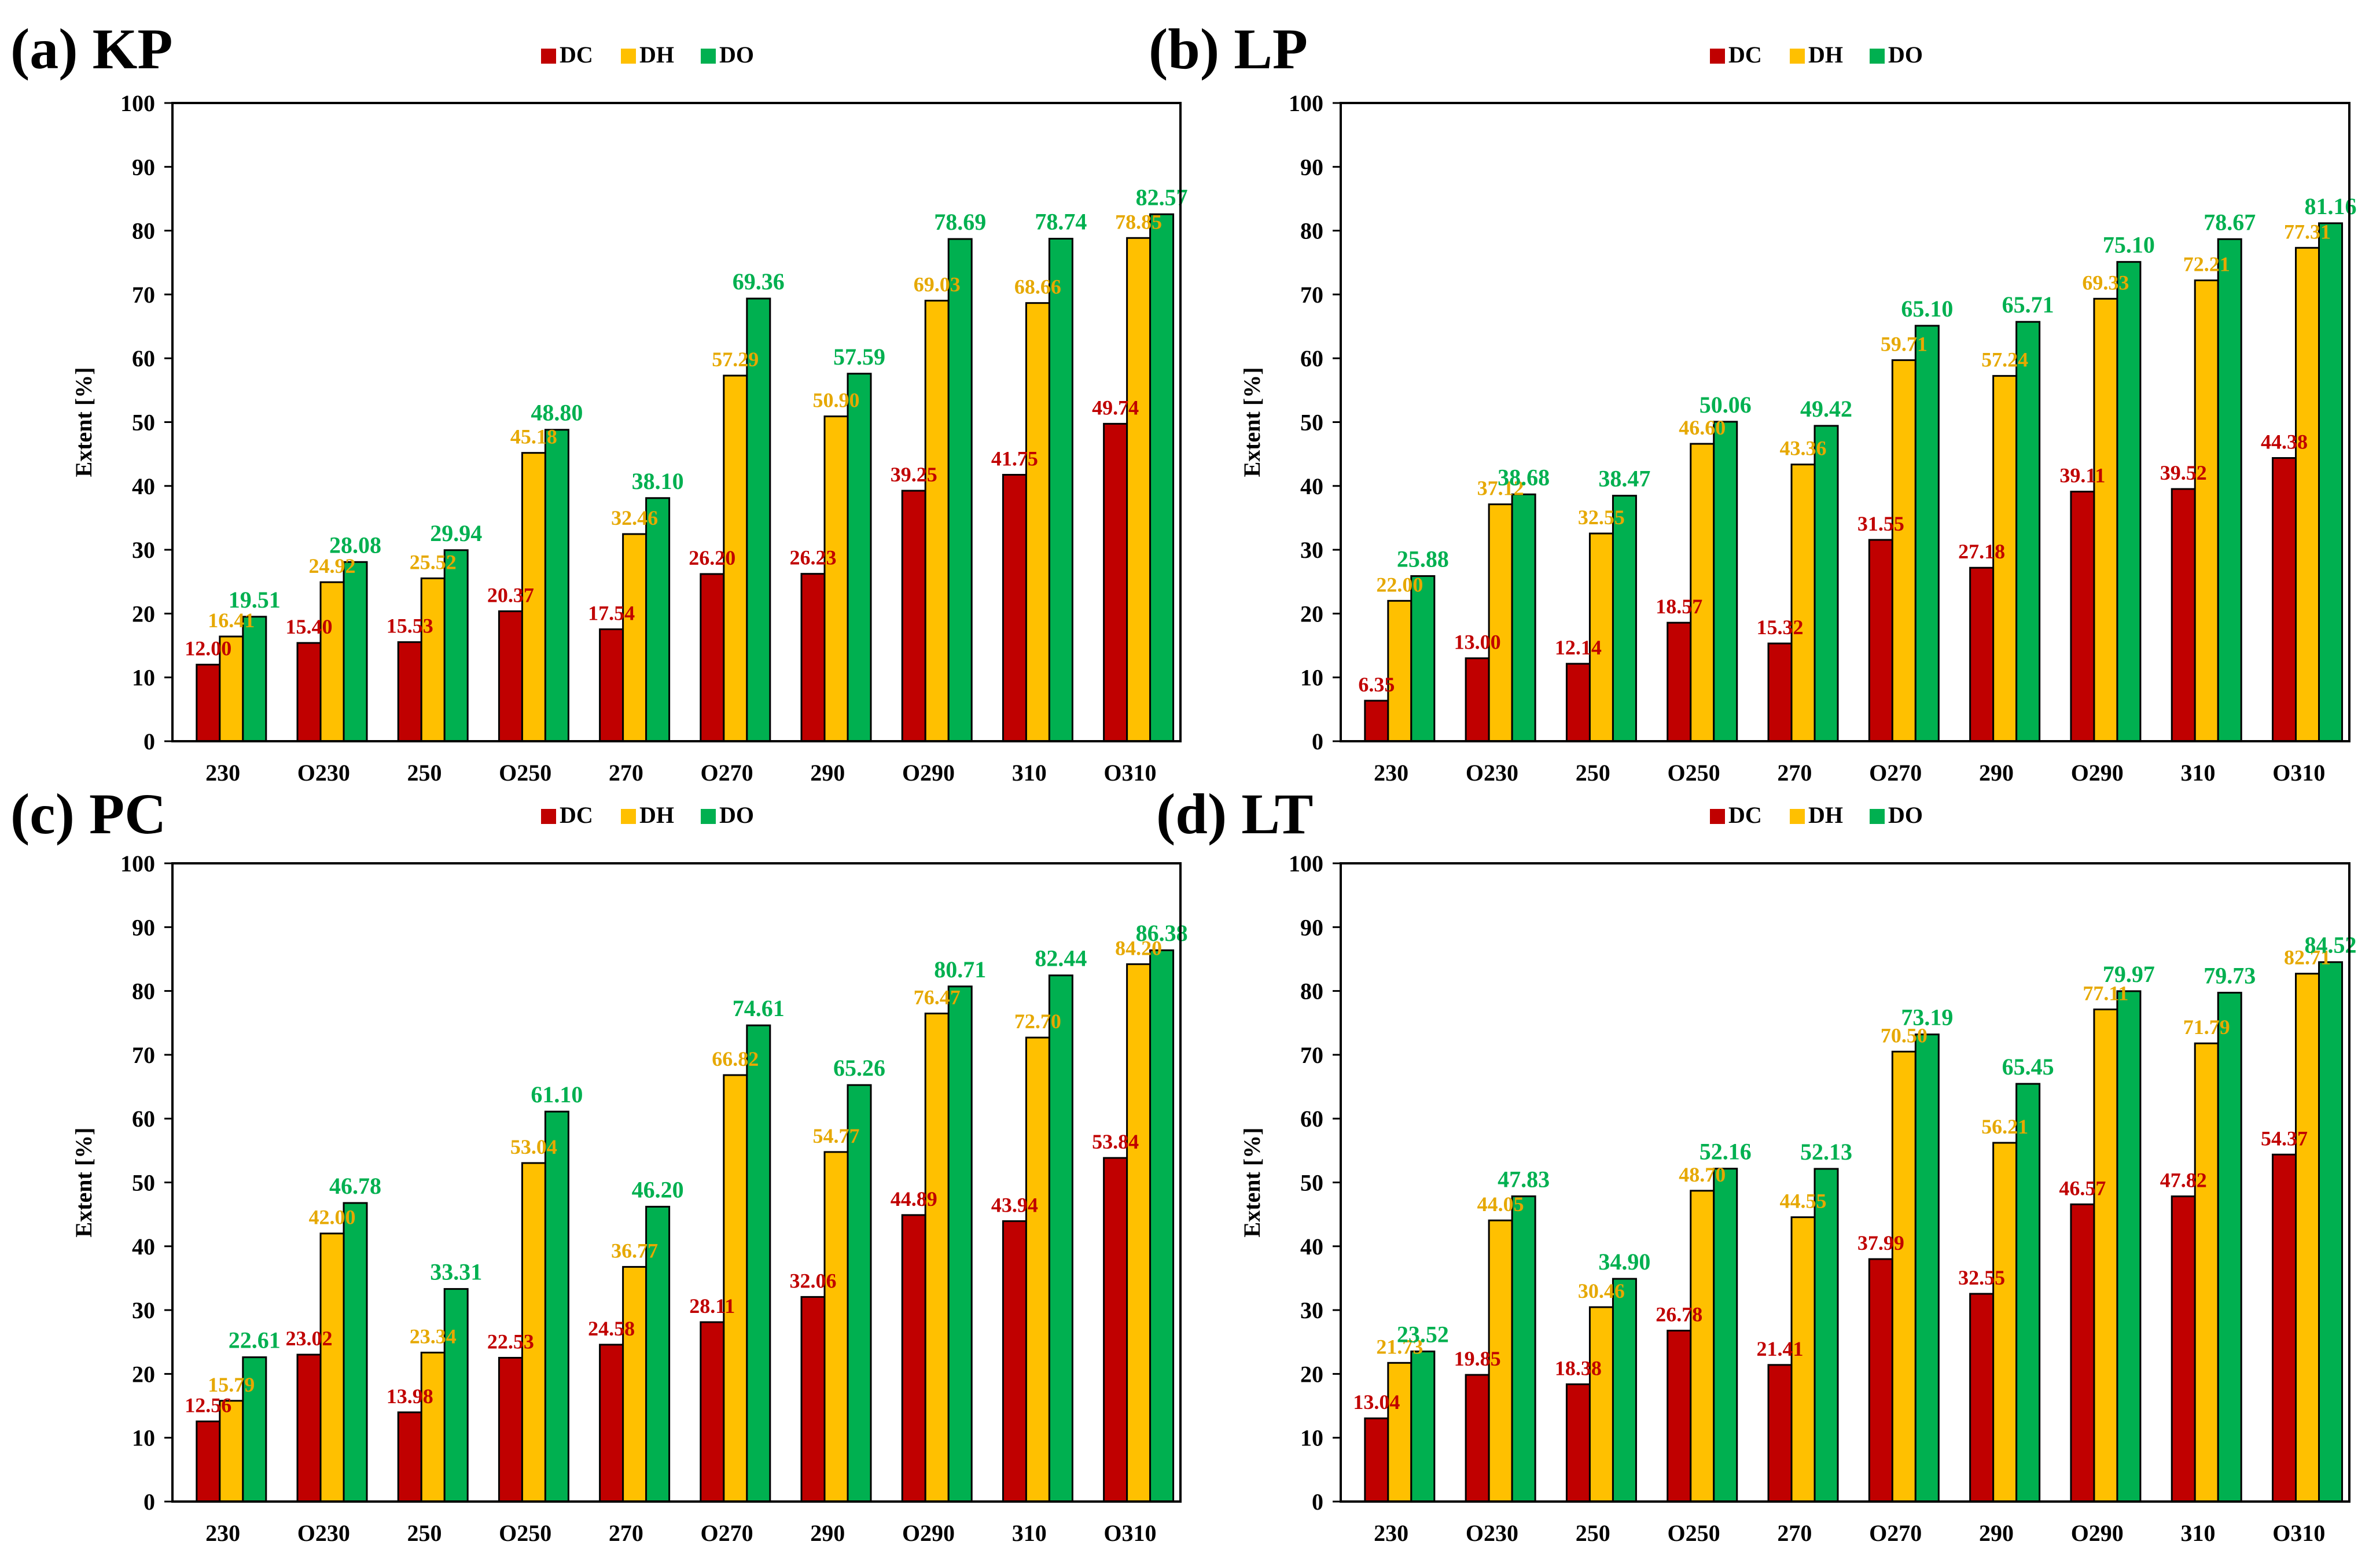 The width and height of the screenshot is (2380, 1549). I want to click on x-tick-label: 310, so click(1030, 1533).